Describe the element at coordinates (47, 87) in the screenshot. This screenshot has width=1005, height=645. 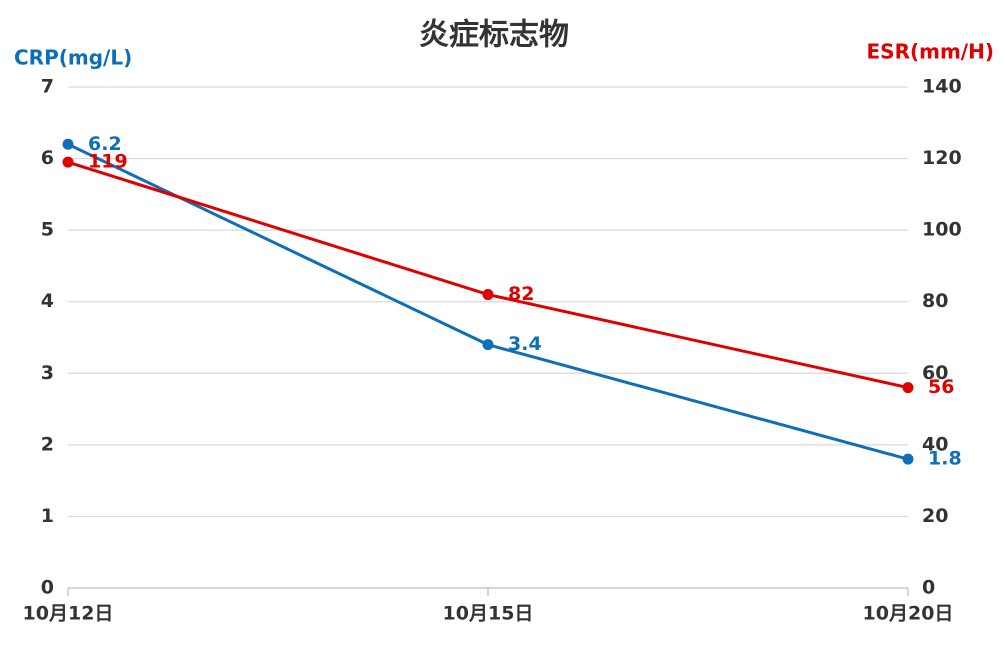
I see `y-tick-label: 7` at that location.